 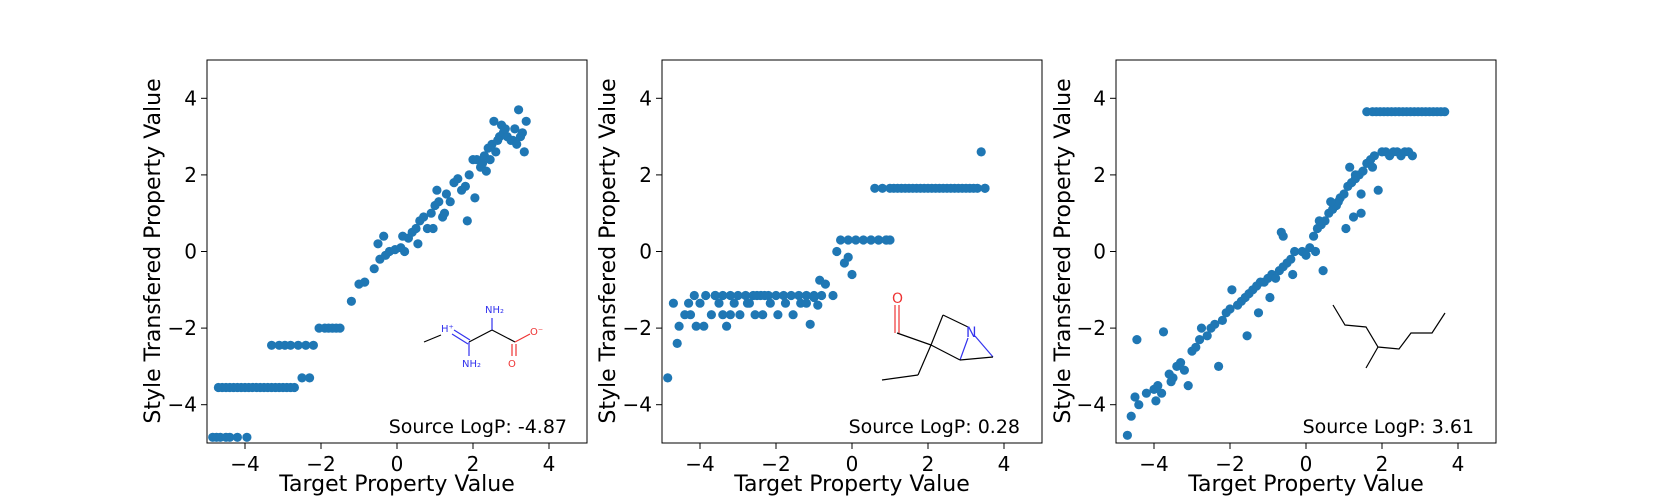 What do you see at coordinates (699, 464) in the screenshot?
I see `x-tick-label: −4` at bounding box center [699, 464].